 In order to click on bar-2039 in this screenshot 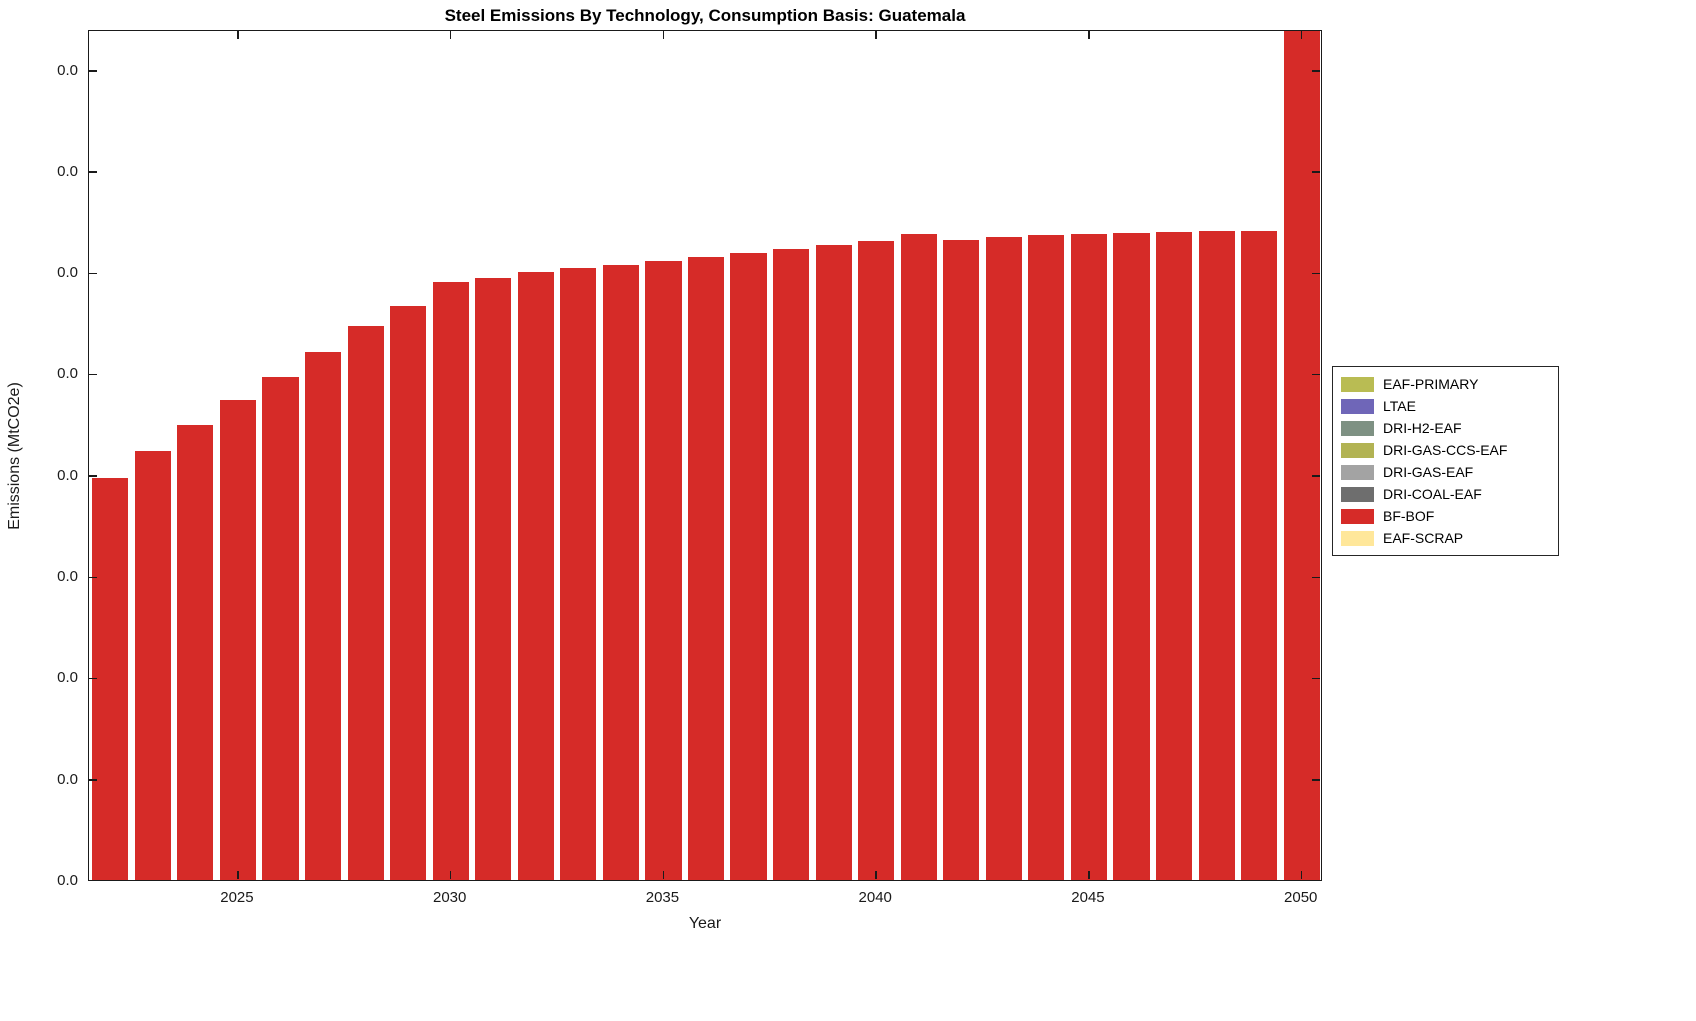, I will do `click(833, 562)`.